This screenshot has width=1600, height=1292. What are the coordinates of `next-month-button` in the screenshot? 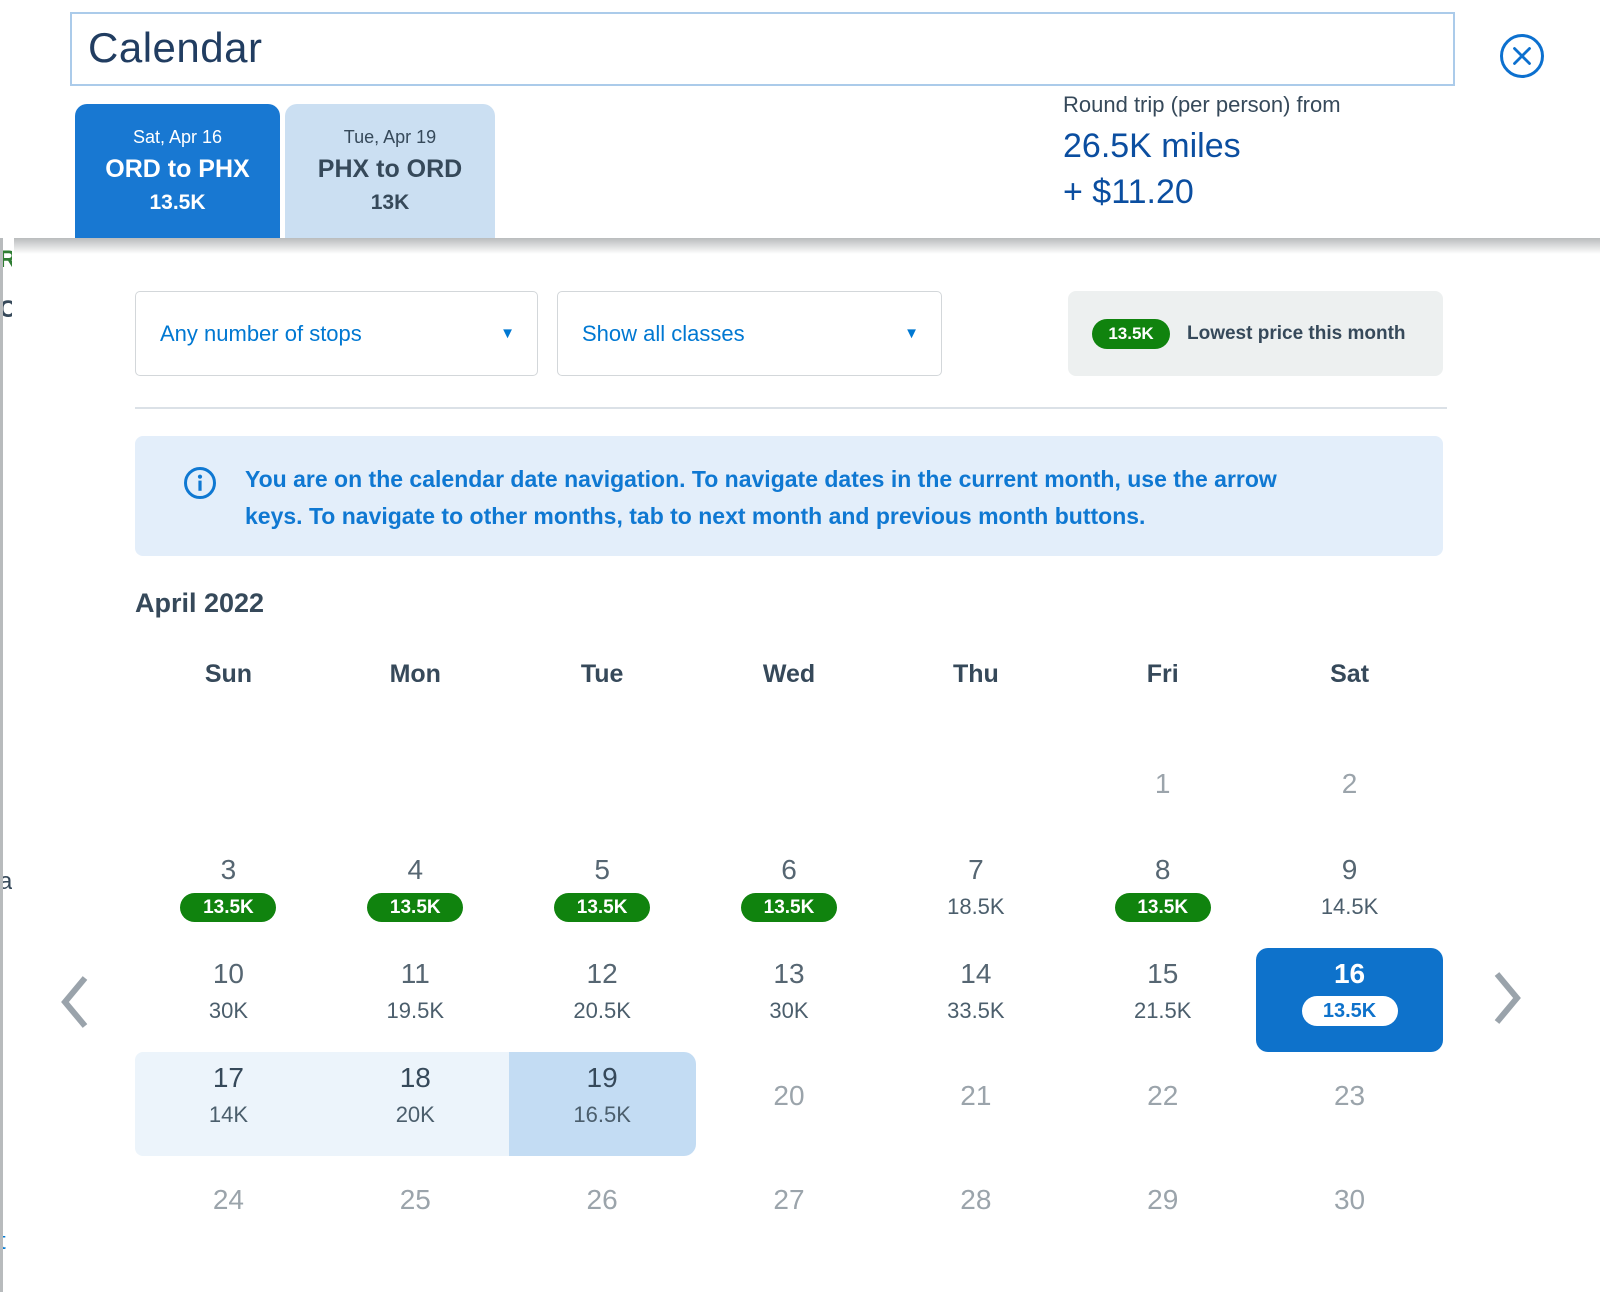 It's located at (1508, 999).